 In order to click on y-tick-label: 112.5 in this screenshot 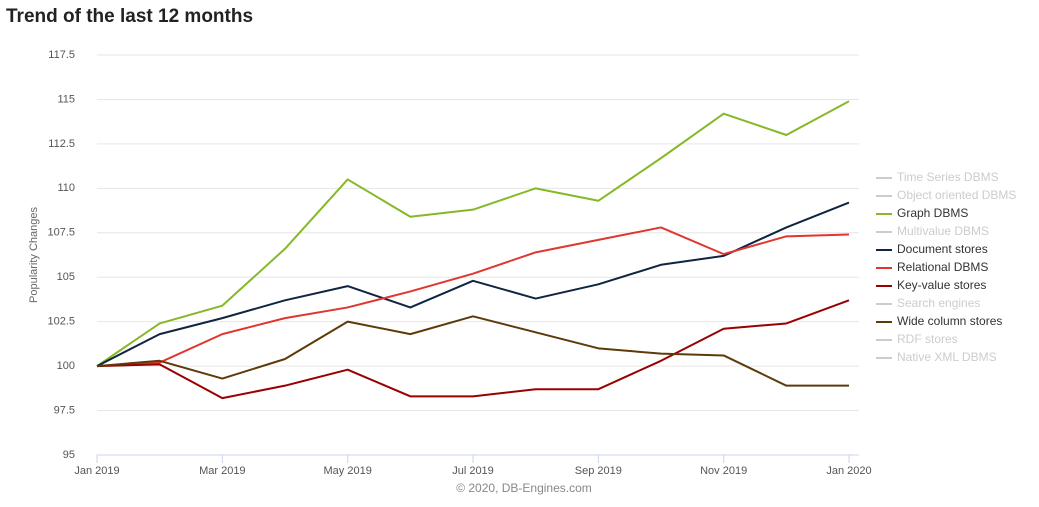, I will do `click(61, 144)`.